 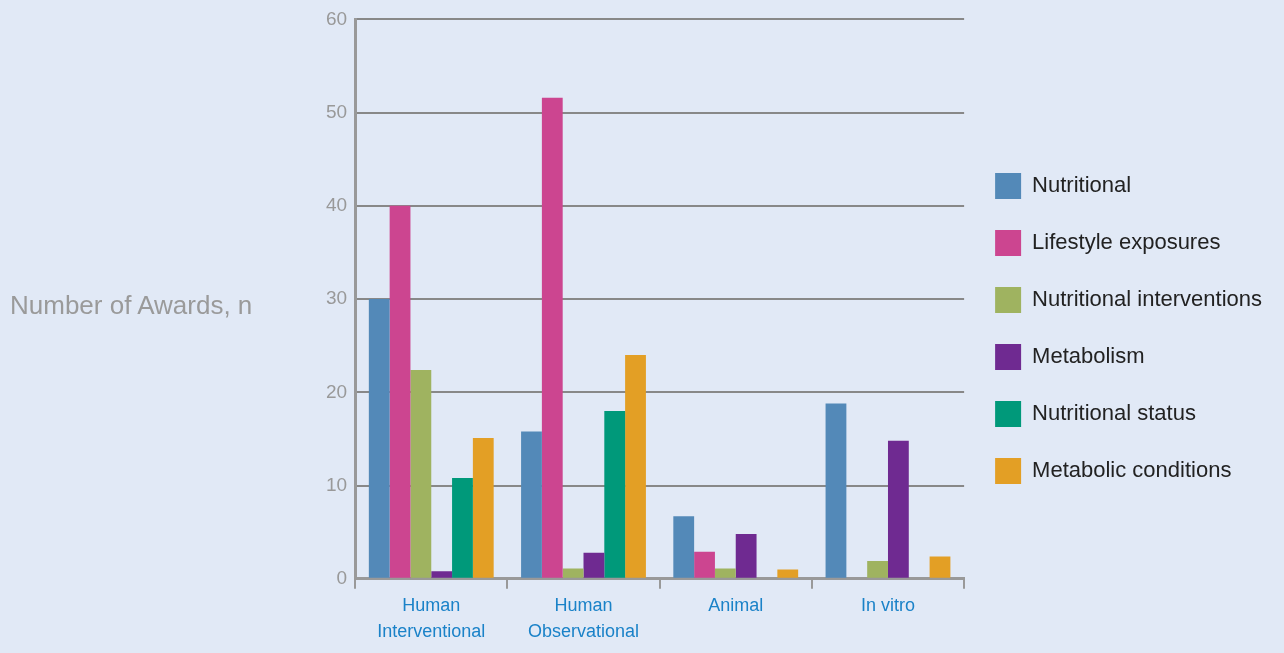 What do you see at coordinates (1132, 470) in the screenshot?
I see `legend-label: Metabolic conditions` at bounding box center [1132, 470].